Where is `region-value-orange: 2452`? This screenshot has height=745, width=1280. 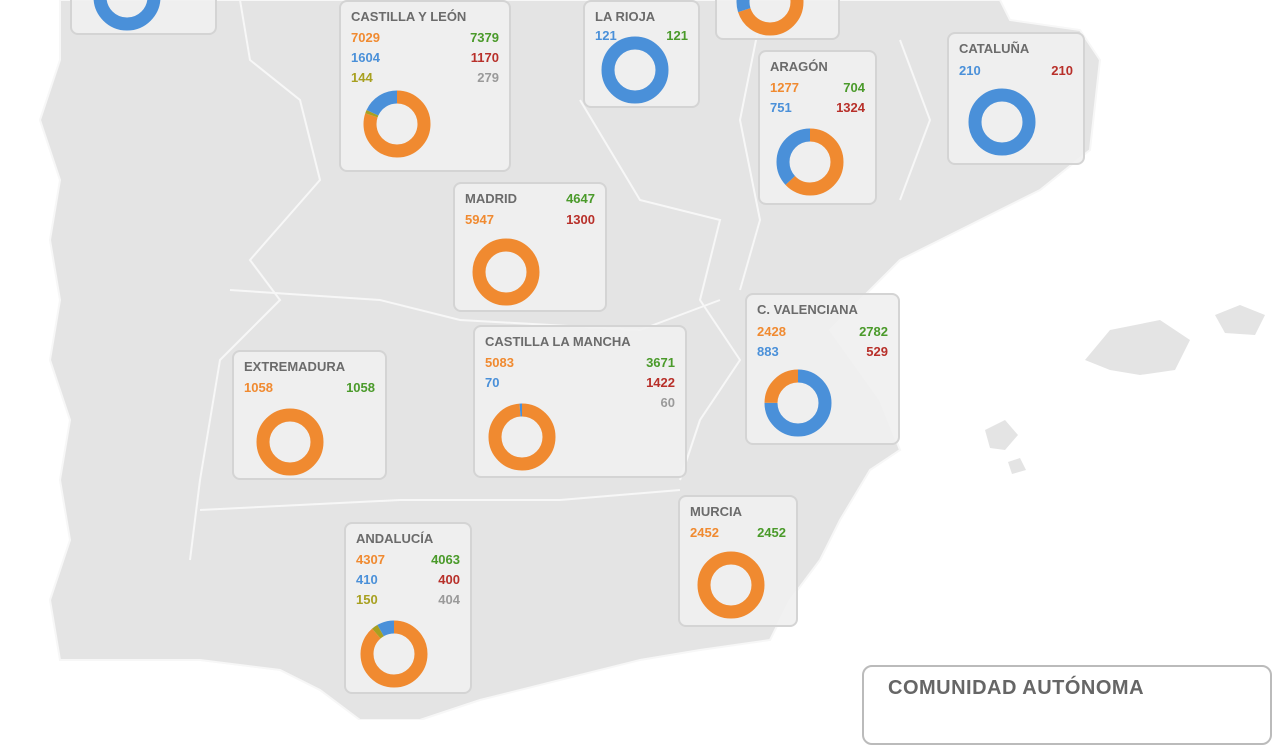 region-value-orange: 2452 is located at coordinates (704, 532).